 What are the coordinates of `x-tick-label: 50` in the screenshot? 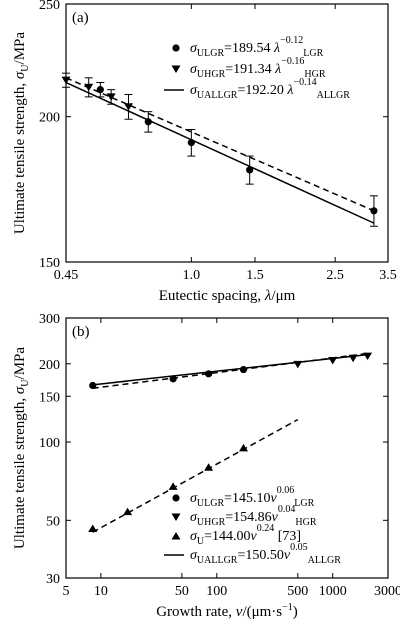 It's located at (182, 591).